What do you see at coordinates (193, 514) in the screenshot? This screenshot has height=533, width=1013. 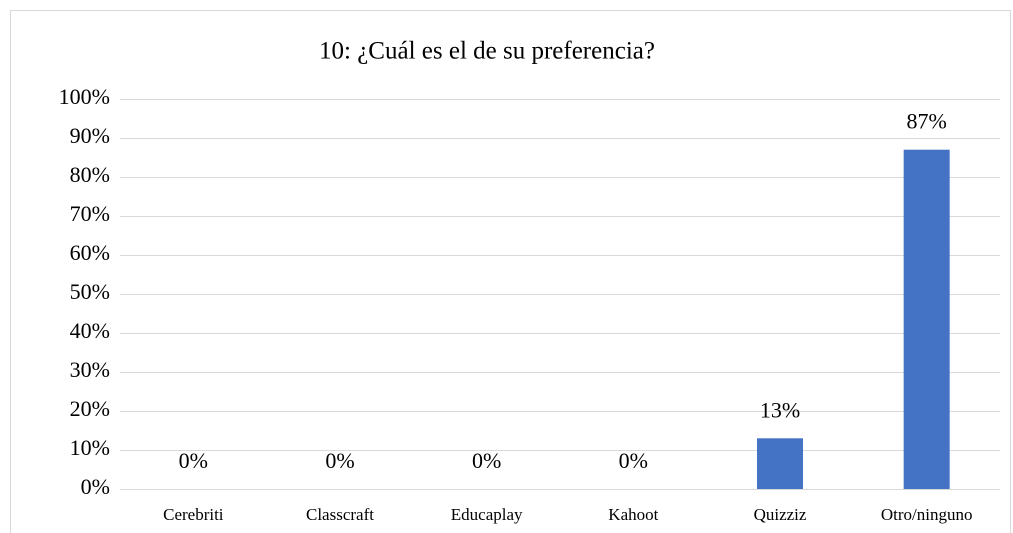 I see `x-tick-label: Cerebriti` at bounding box center [193, 514].